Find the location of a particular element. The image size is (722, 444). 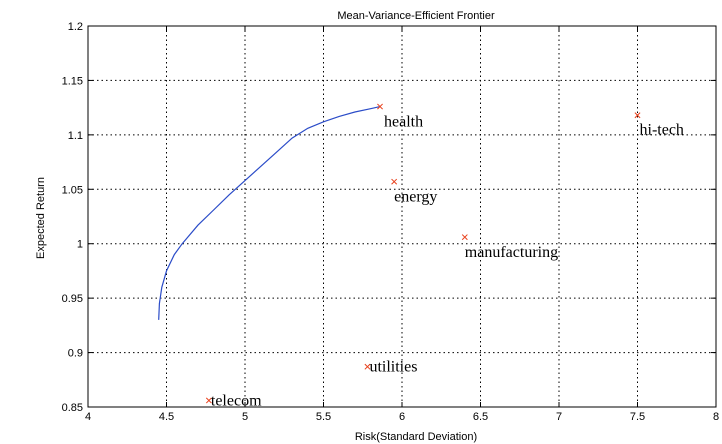

y-tick-label: 1.1 is located at coordinates (75, 136).